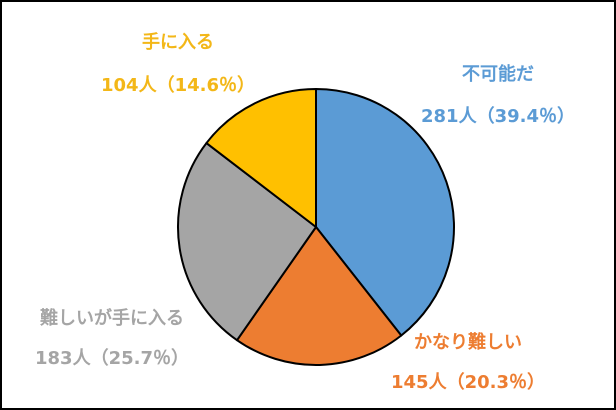 Image resolution: width=616 pixels, height=410 pixels. What do you see at coordinates (112, 358) in the screenshot?
I see `slice-value-label: 183人（25.7％）` at bounding box center [112, 358].